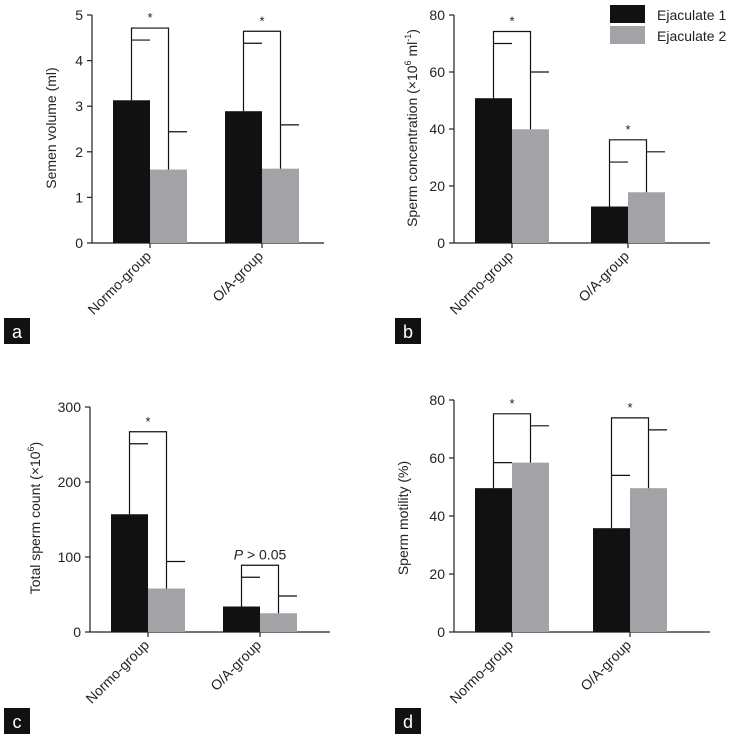  I want to click on panel-c-ylabel: Total sperm count (×106), so click(34, 518).